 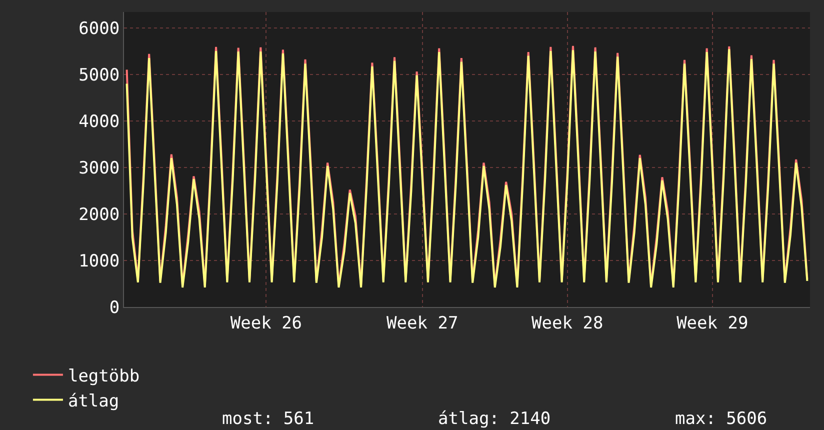 I want to click on text: max: 5606, so click(x=721, y=419).